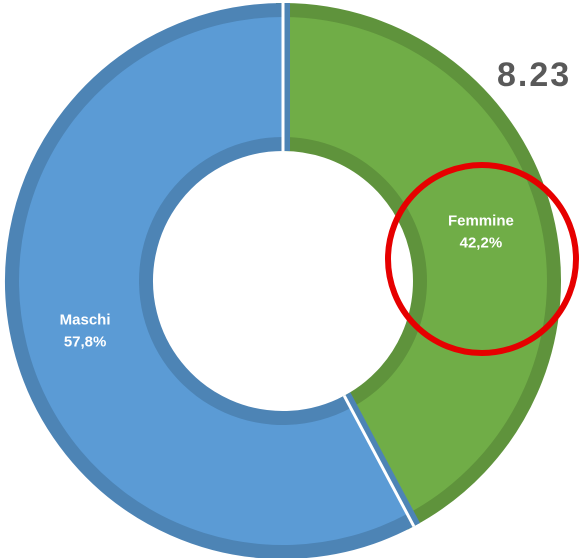 The image size is (580, 558). What do you see at coordinates (85, 341) in the screenshot?
I see `segment-value-label: 57,8%` at bounding box center [85, 341].